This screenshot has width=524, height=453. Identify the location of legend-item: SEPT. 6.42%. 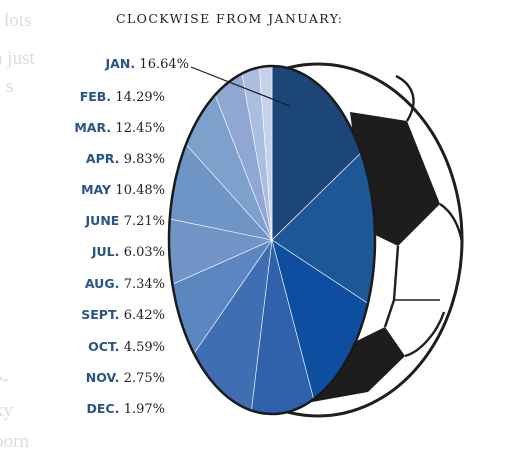
(123, 315).